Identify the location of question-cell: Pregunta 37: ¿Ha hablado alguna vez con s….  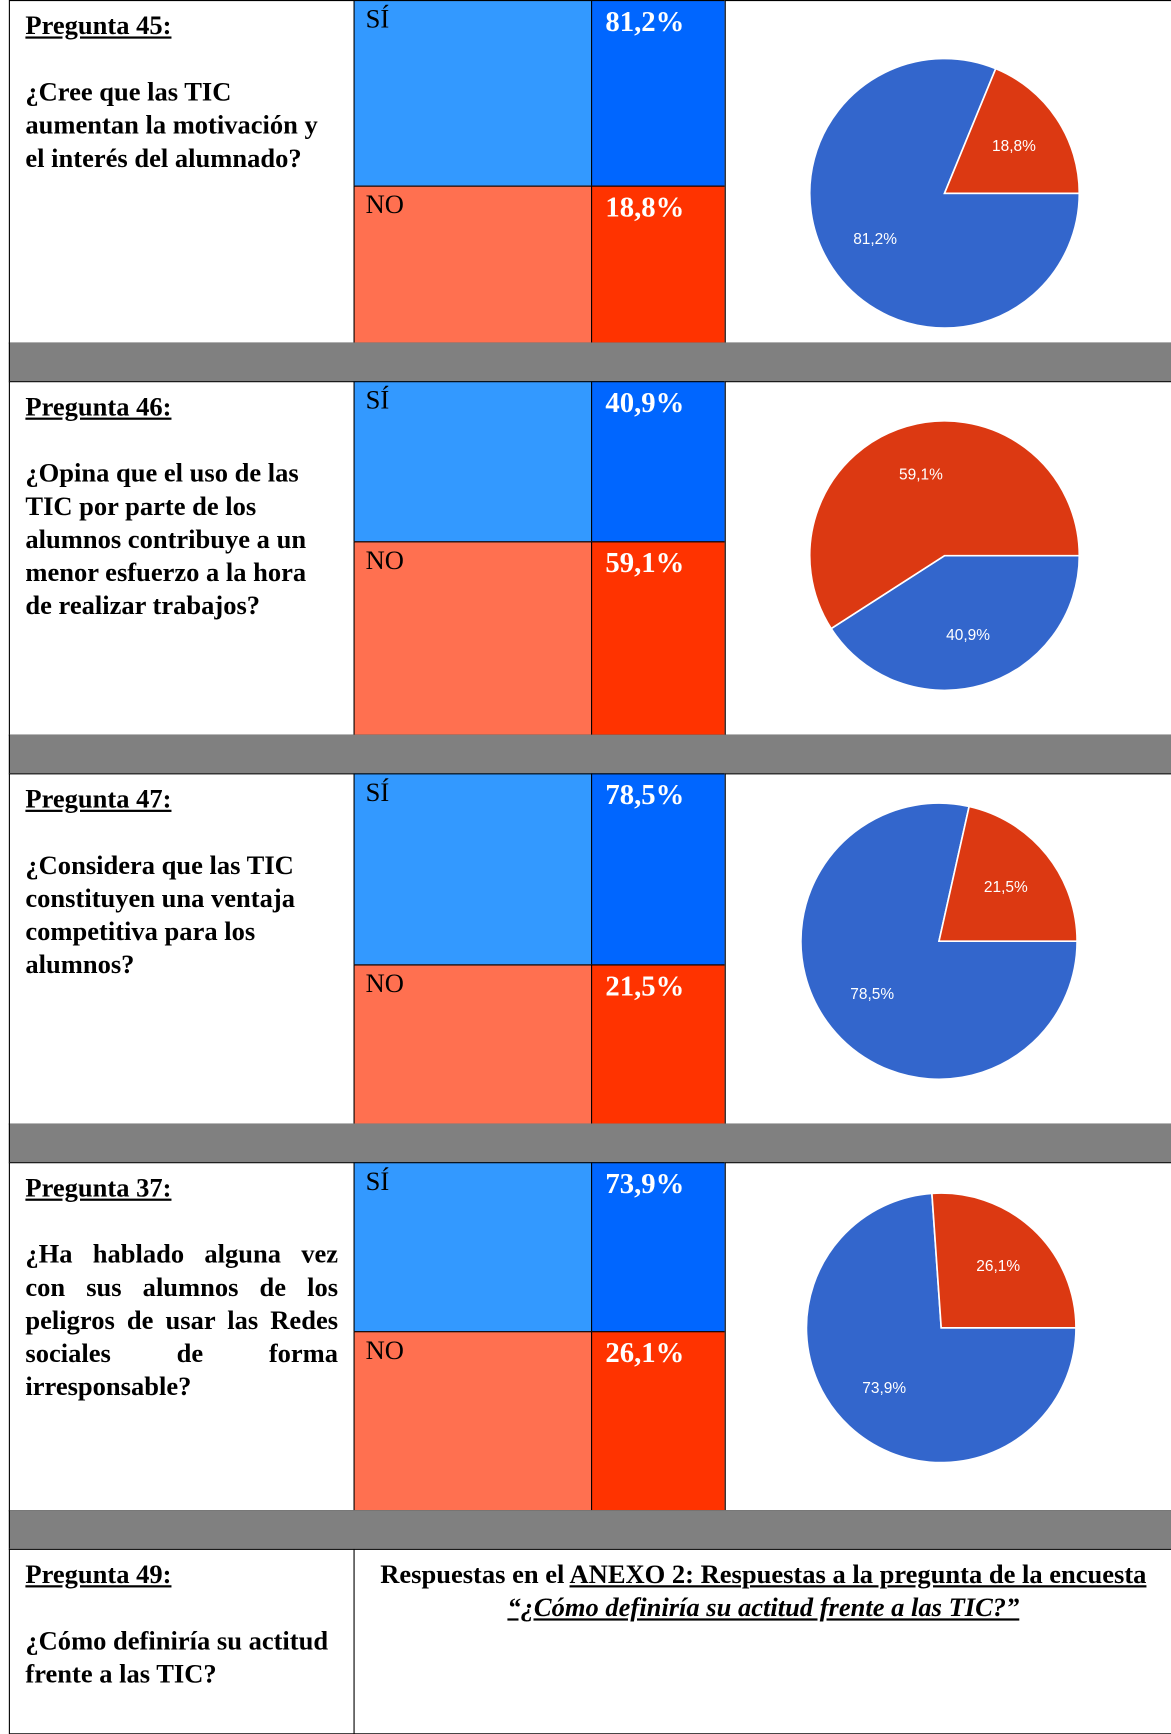
(181, 1337).